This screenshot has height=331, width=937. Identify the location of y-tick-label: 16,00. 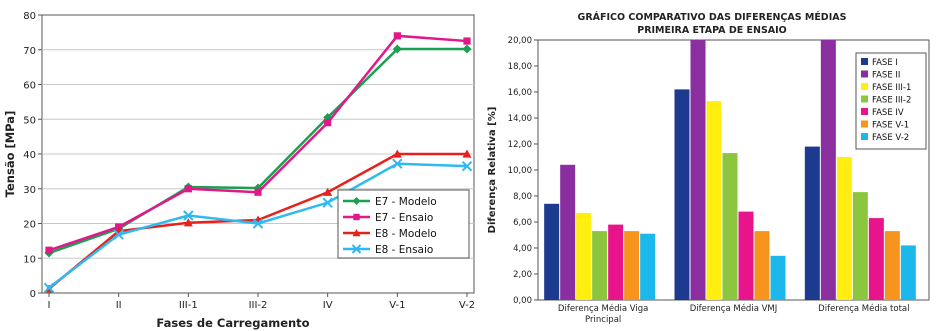
(520, 93).